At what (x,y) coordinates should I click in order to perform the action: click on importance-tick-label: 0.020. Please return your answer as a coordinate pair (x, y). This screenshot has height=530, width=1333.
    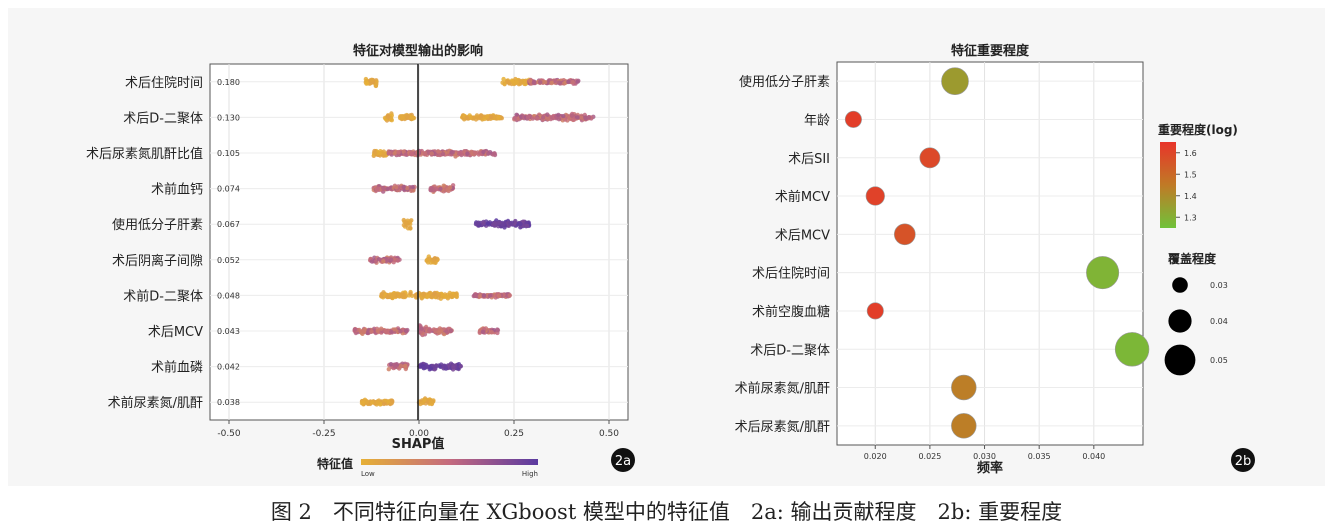
    Looking at the image, I should click on (875, 456).